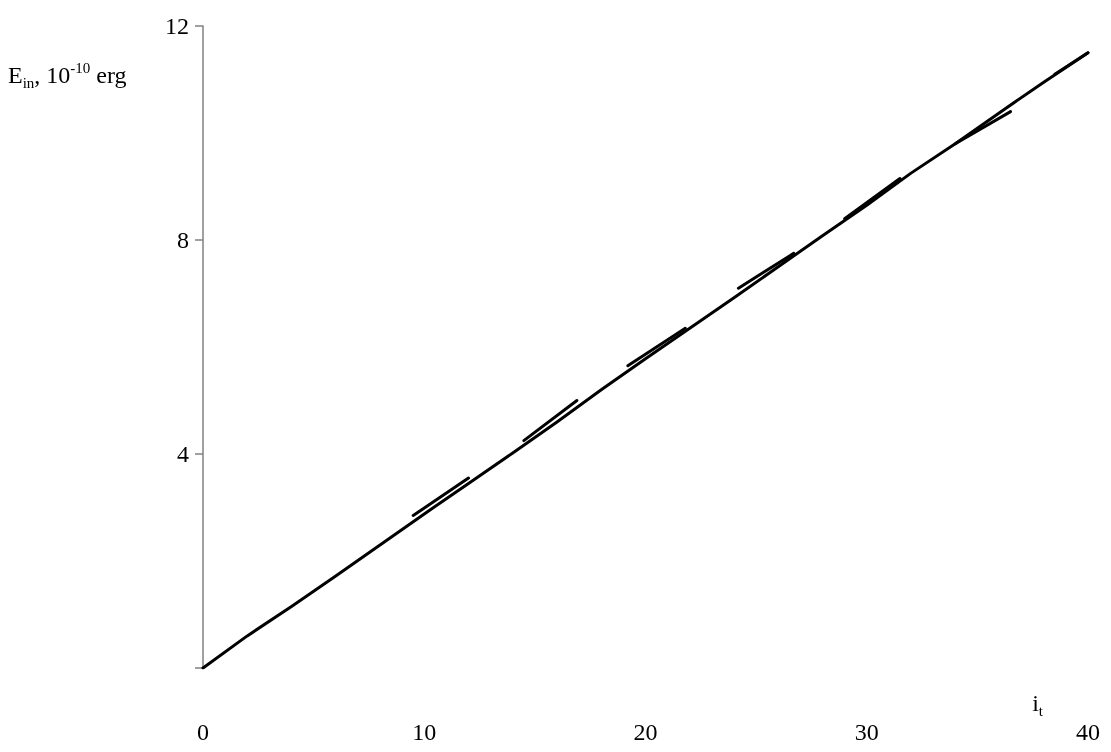 The image size is (1111, 752). What do you see at coordinates (183, 240) in the screenshot?
I see `y-tick-label: 8` at bounding box center [183, 240].